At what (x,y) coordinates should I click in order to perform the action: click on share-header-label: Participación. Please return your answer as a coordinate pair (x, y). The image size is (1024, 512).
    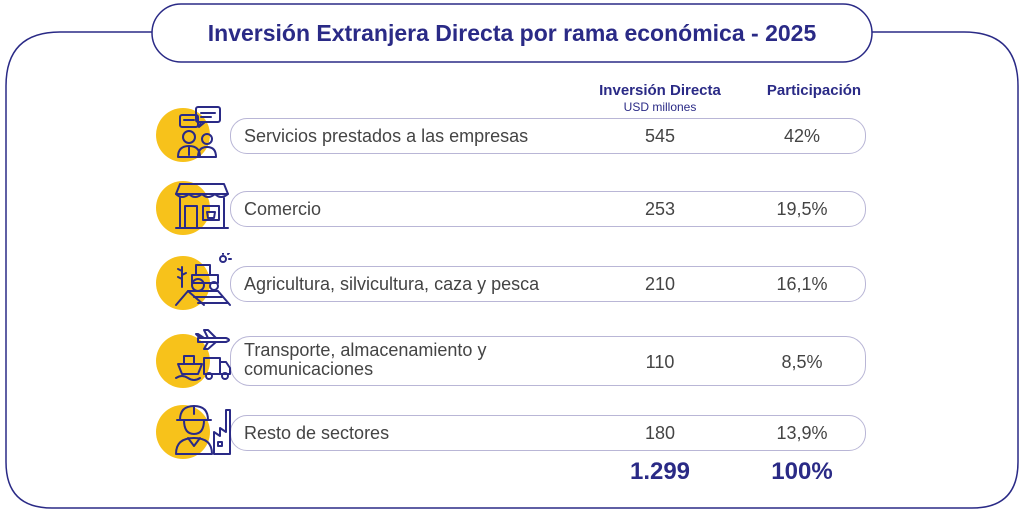
    Looking at the image, I should click on (814, 90).